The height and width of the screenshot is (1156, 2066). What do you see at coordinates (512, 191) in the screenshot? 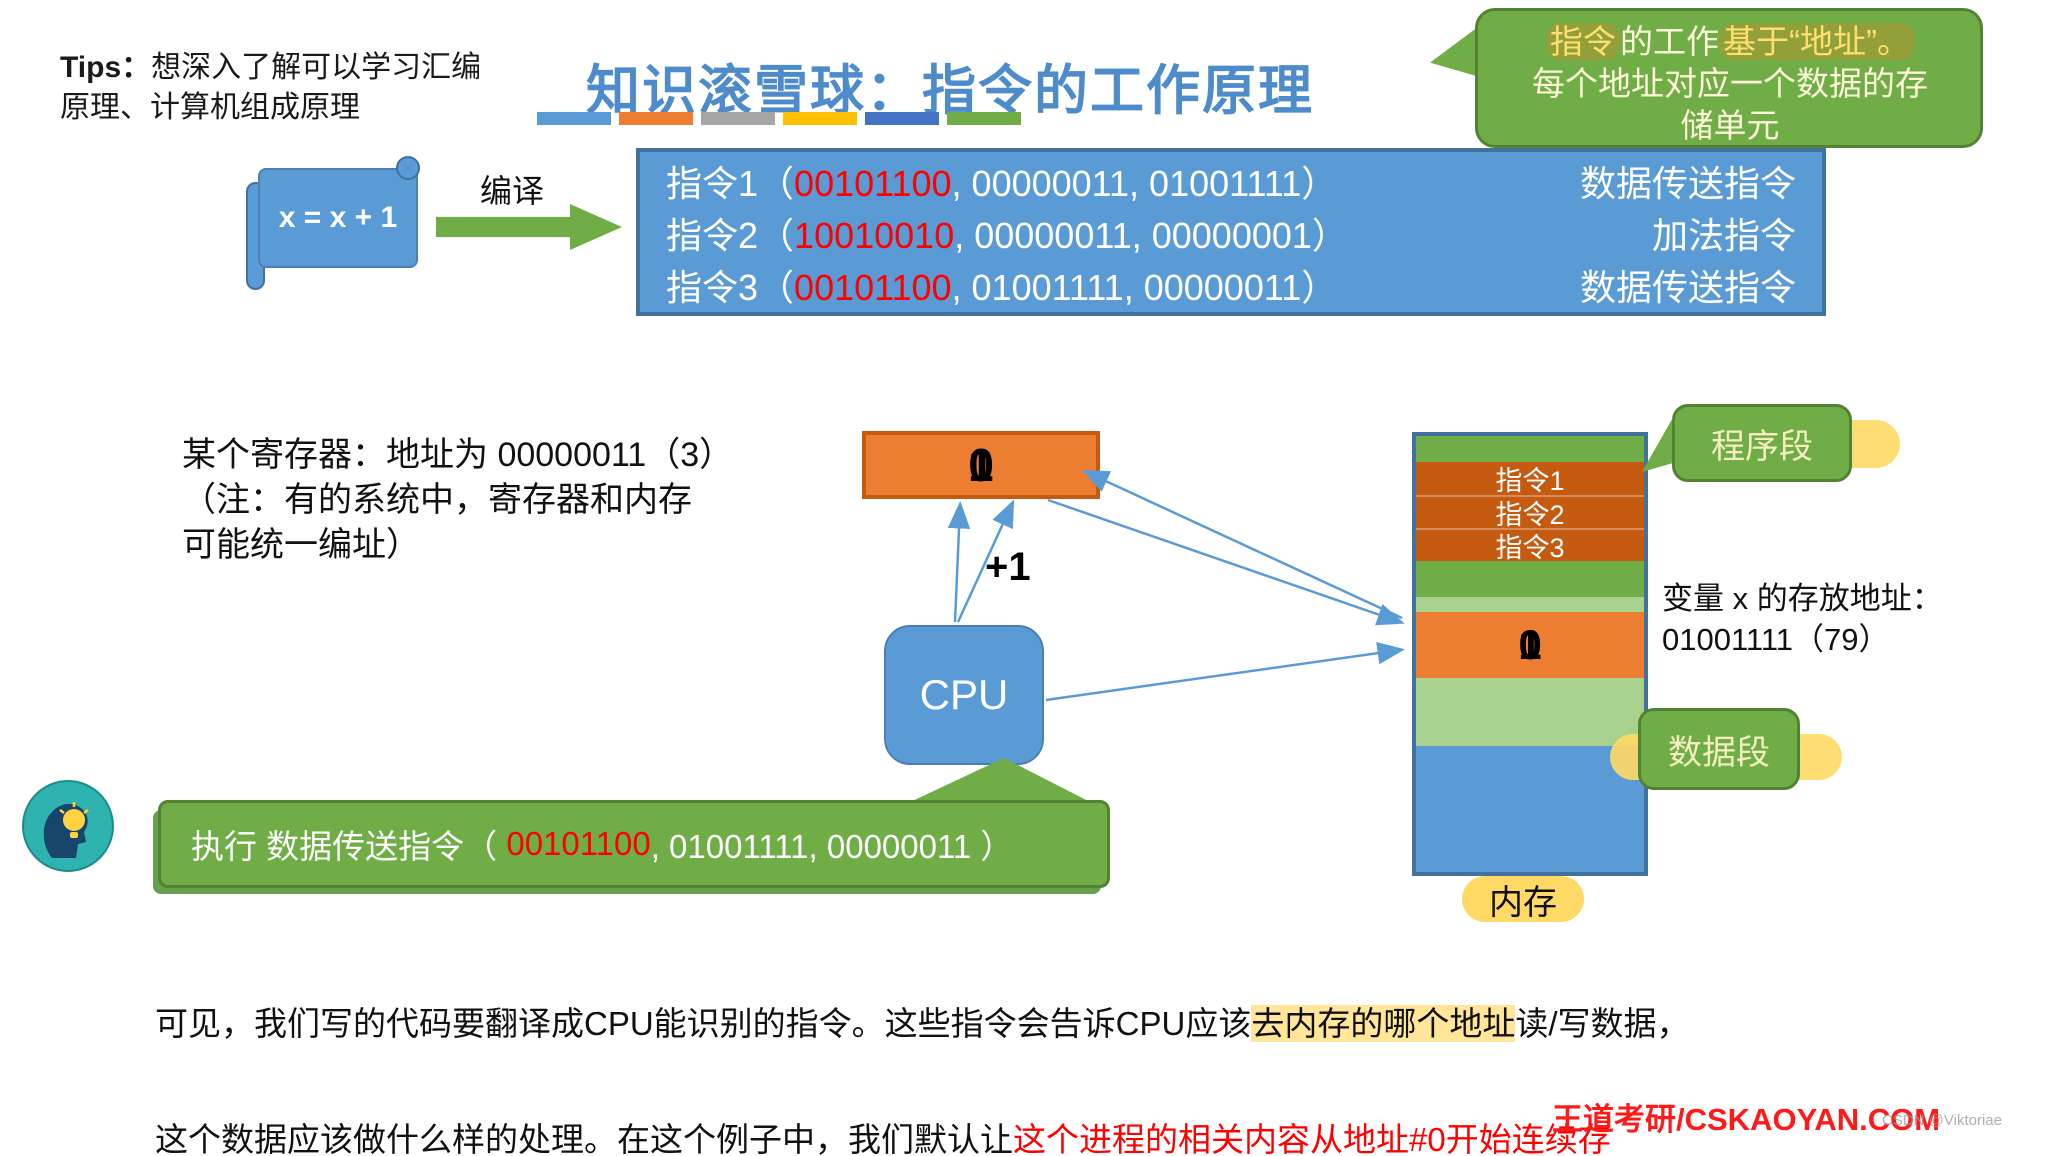
I see `compile-label: 编译` at bounding box center [512, 191].